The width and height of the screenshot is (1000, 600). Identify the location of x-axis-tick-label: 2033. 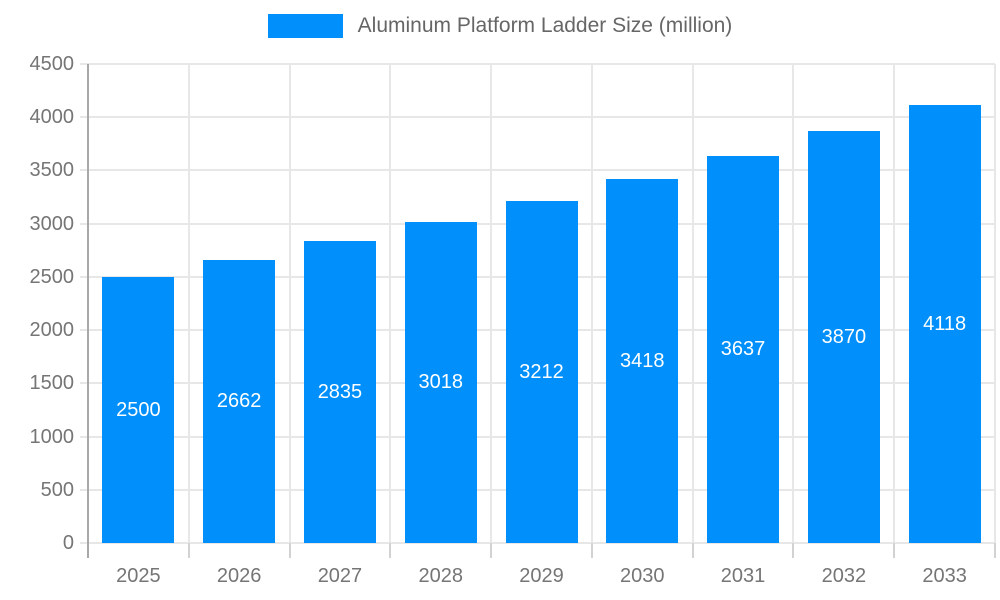
(944, 576).